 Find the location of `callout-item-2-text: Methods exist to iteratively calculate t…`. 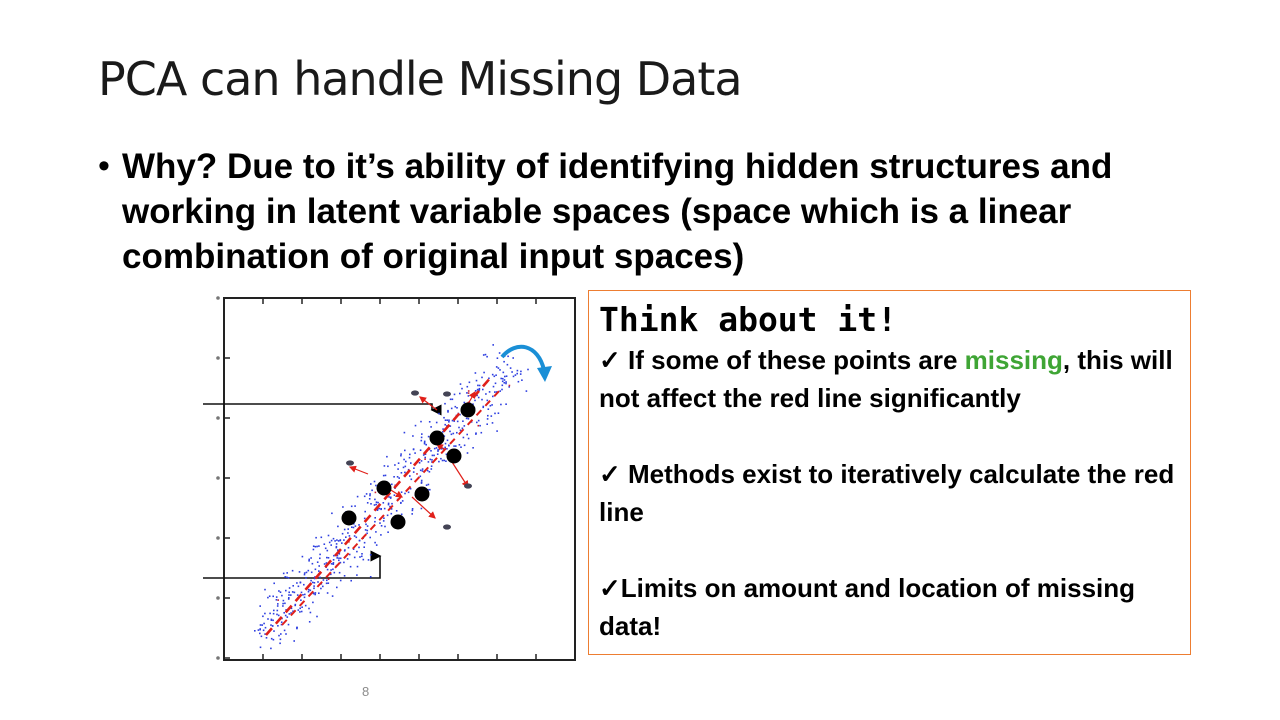

callout-item-2-text: Methods exist to iteratively calculate t… is located at coordinates (887, 493).